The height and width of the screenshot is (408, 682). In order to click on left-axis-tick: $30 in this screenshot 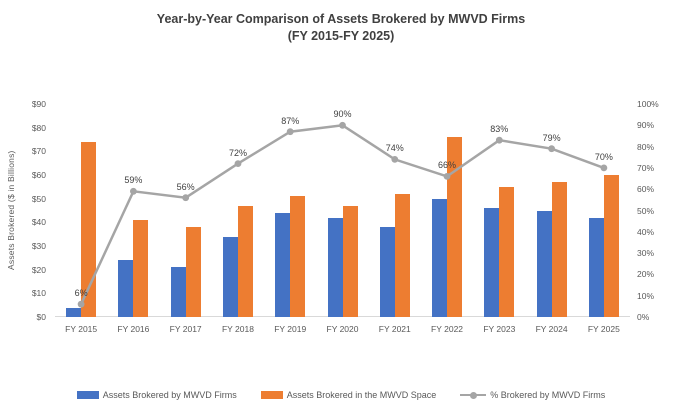, I will do `click(38, 246)`.